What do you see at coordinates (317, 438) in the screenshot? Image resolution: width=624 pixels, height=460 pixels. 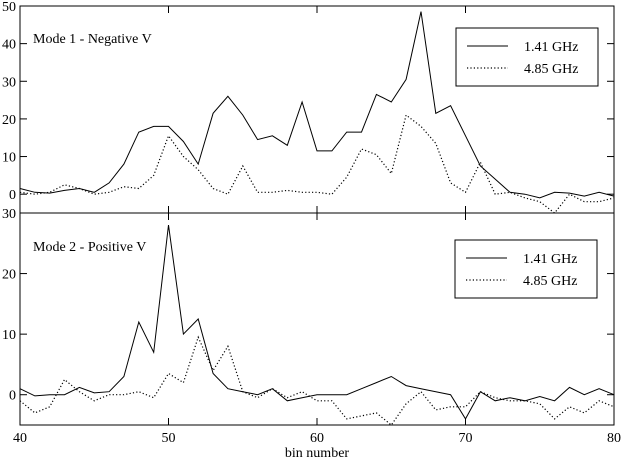 I see `x-tick-label: 60` at bounding box center [317, 438].